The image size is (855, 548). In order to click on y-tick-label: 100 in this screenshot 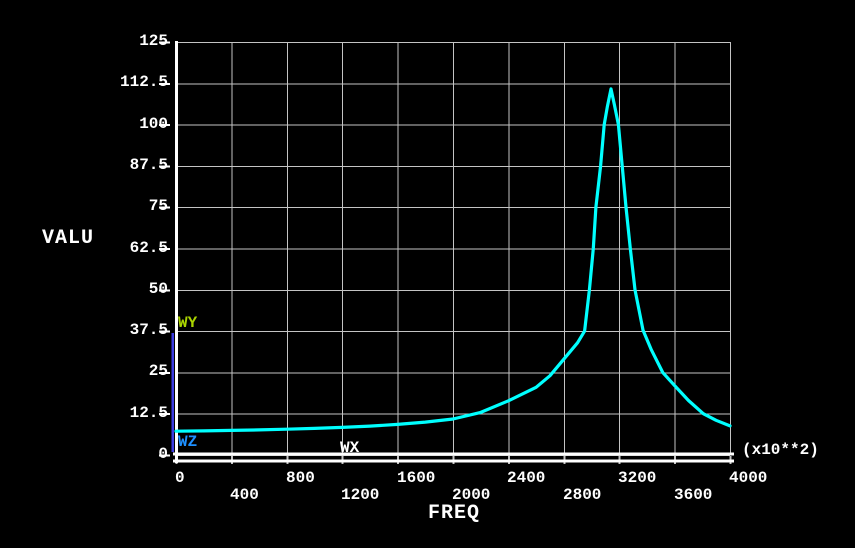, I will do `click(153, 124)`.